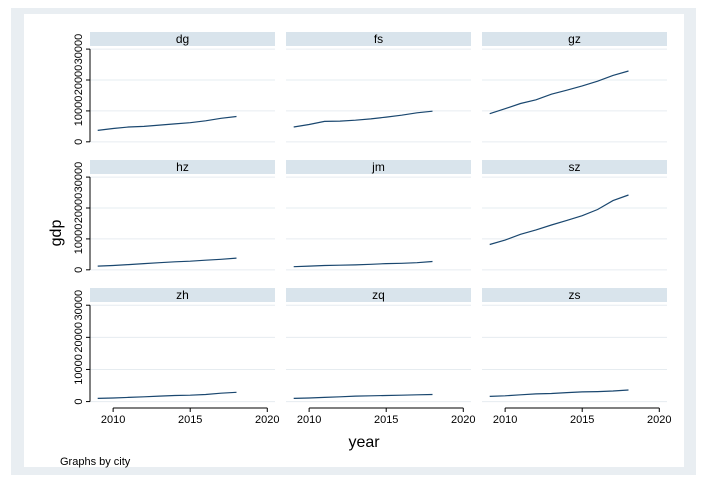  Describe the element at coordinates (559, 220) in the screenshot. I see `series-line-sz` at that location.